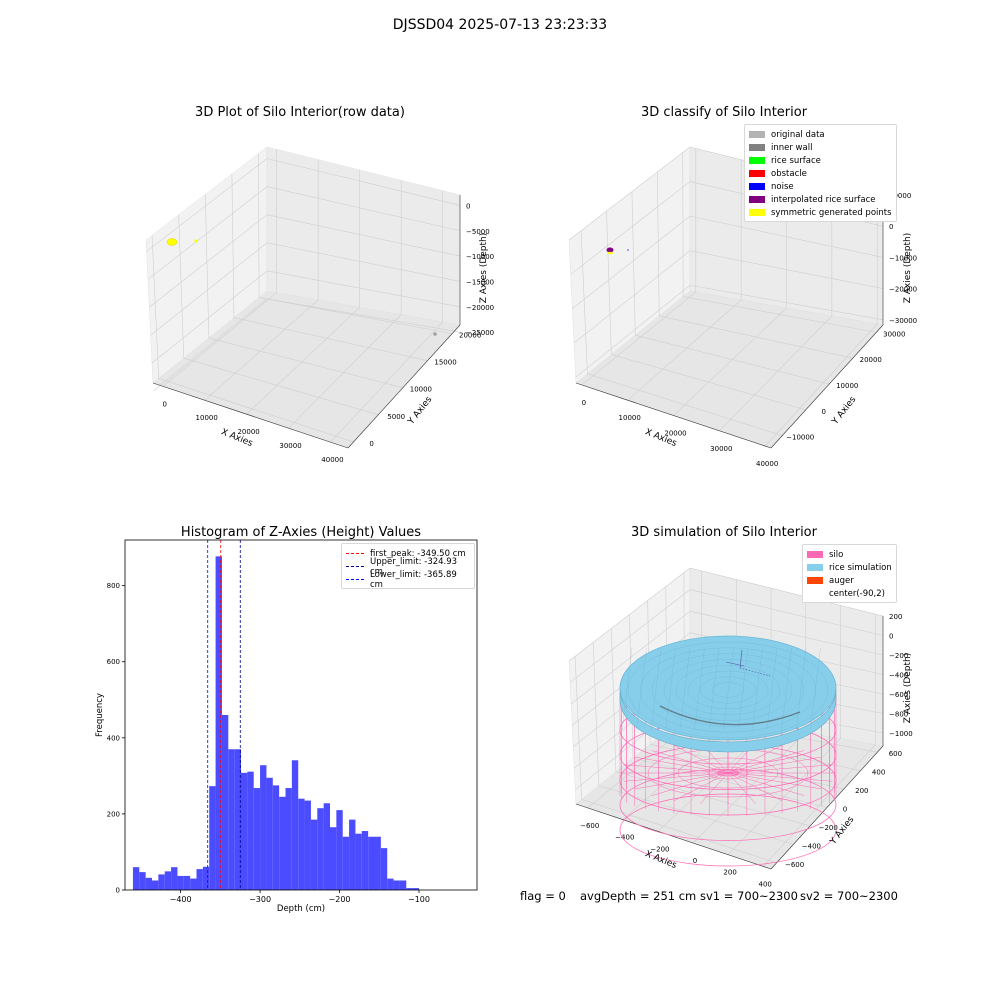  Describe the element at coordinates (796, 160) in the screenshot. I see `legend-label: rice surface` at that location.